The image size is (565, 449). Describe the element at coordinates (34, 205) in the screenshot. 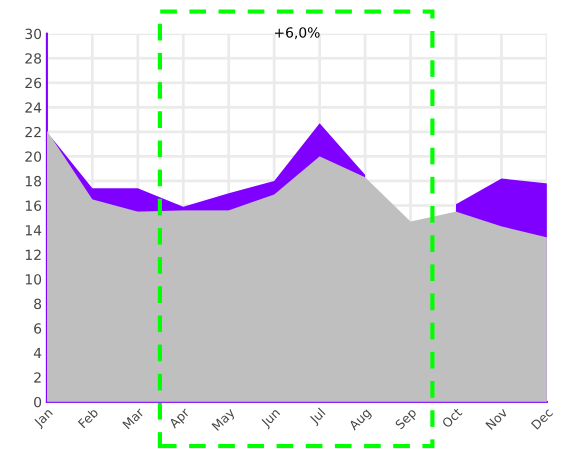

I see `y-tick-label: 16` at that location.